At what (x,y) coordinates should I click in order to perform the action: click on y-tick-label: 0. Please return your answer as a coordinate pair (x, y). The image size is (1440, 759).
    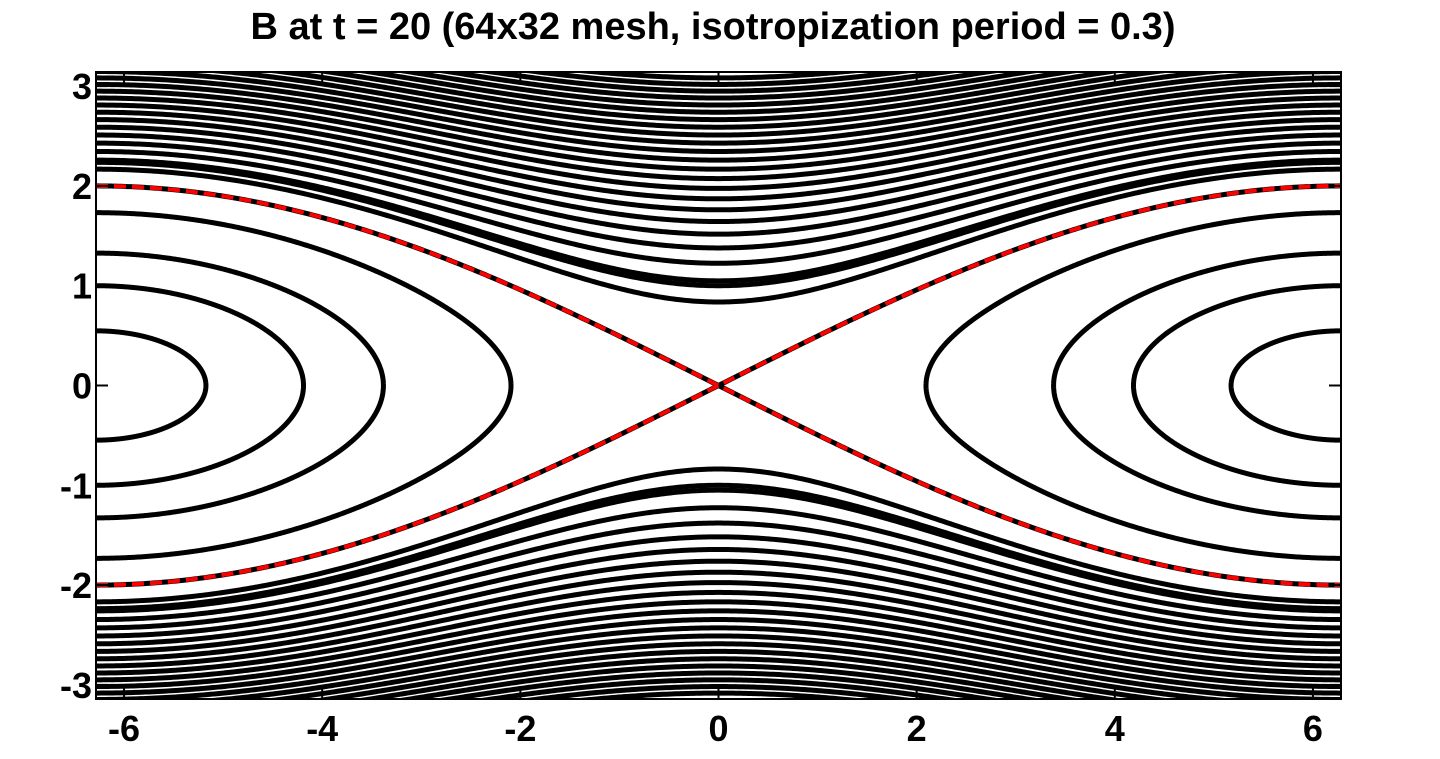
    Looking at the image, I should click on (82, 386).